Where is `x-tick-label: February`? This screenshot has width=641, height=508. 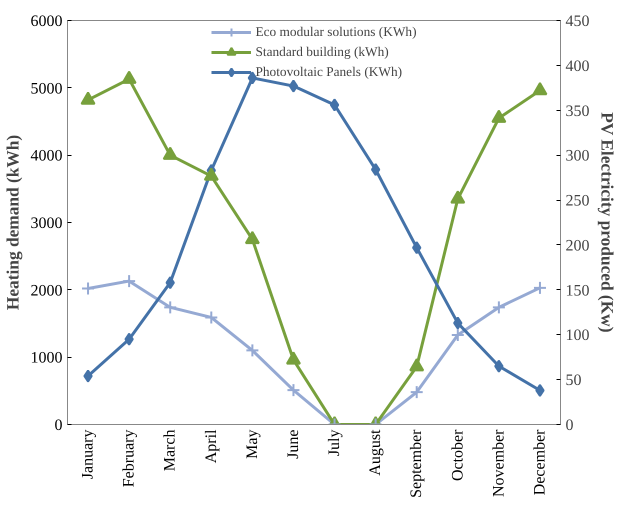 x-tick-label: February is located at coordinates (129, 458).